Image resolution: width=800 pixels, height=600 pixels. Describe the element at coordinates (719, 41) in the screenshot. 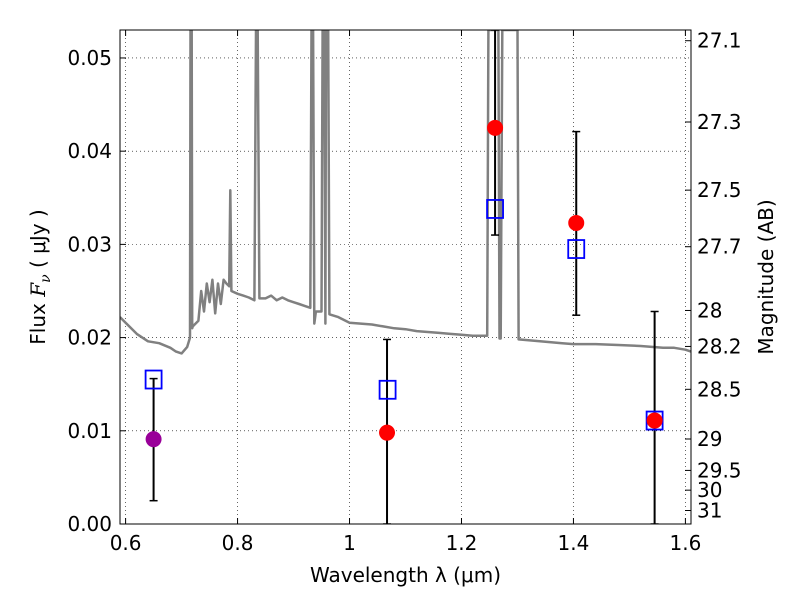

I see `magnitude-tick-label: 27.1` at that location.